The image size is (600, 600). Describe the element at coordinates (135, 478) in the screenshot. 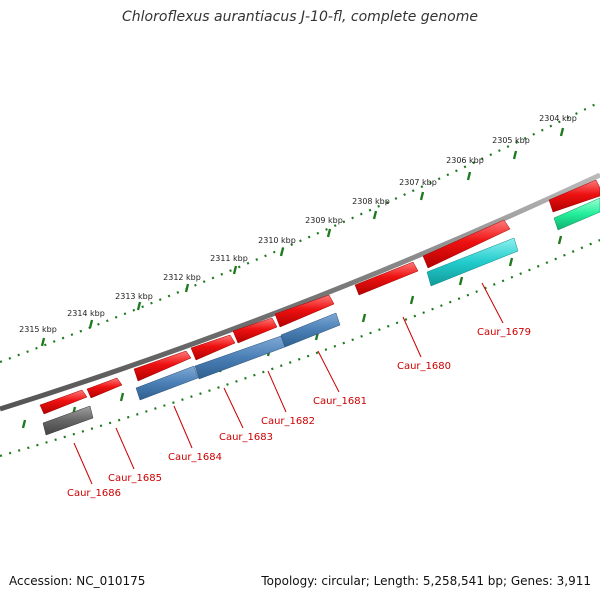

I see `label-caur-1685: Caur_1685` at that location.